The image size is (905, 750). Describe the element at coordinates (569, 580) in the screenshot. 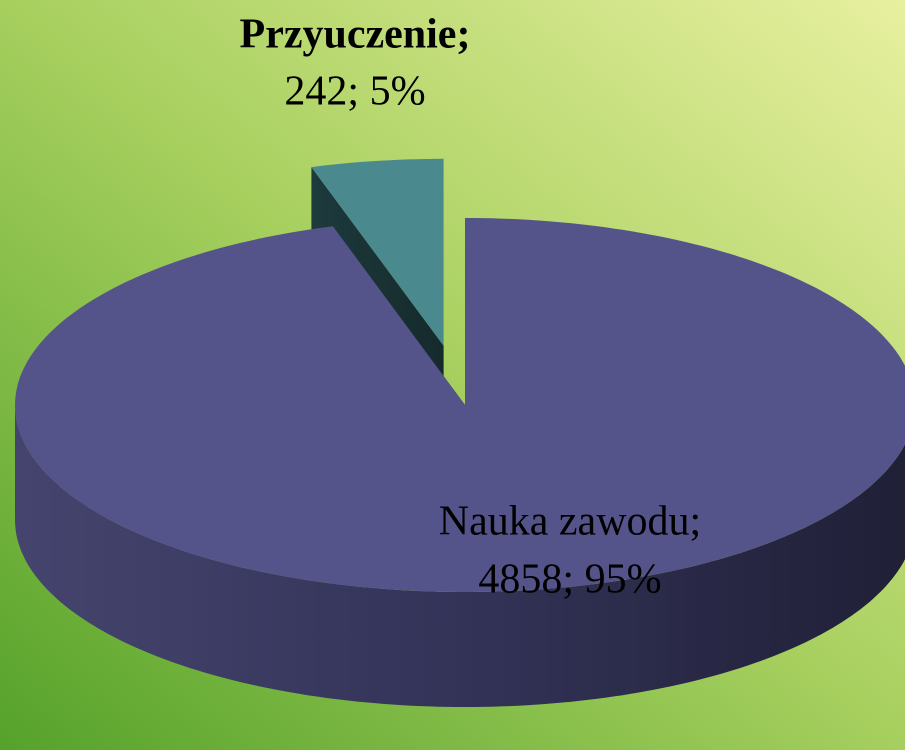

I see `slice-value-label: 4858; 95%` at that location.